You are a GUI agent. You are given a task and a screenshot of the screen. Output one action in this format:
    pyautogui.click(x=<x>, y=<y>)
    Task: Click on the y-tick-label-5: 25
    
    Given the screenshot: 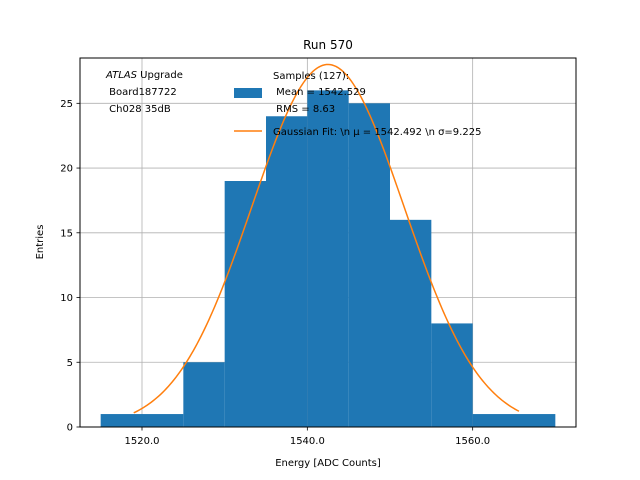 What is the action you would take?
    pyautogui.click(x=66, y=104)
    